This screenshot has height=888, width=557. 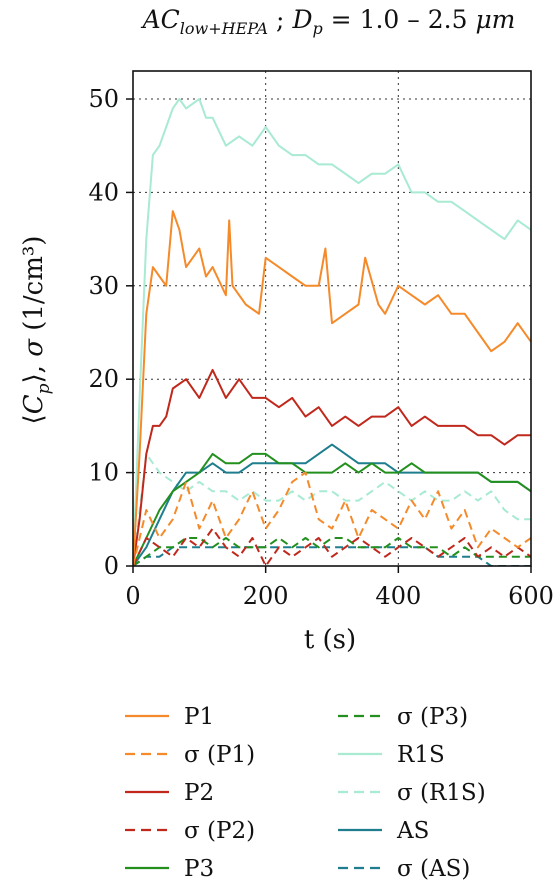 I want to click on legend-label-9: σ (AS), so click(x=433, y=869).